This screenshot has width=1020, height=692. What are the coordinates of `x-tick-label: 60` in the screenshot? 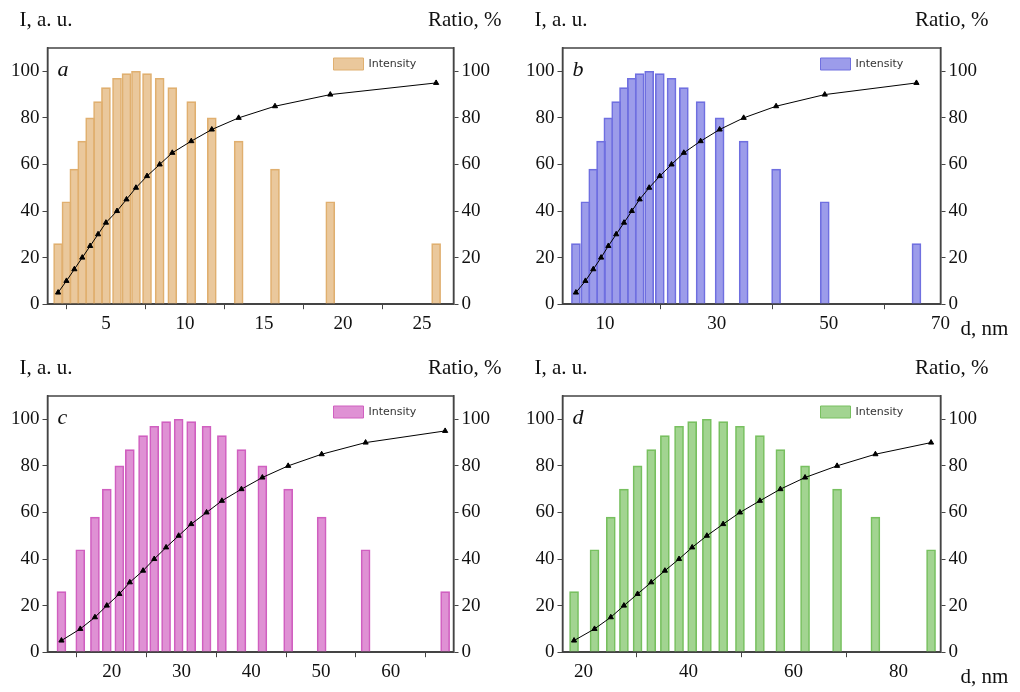 It's located at (391, 670).